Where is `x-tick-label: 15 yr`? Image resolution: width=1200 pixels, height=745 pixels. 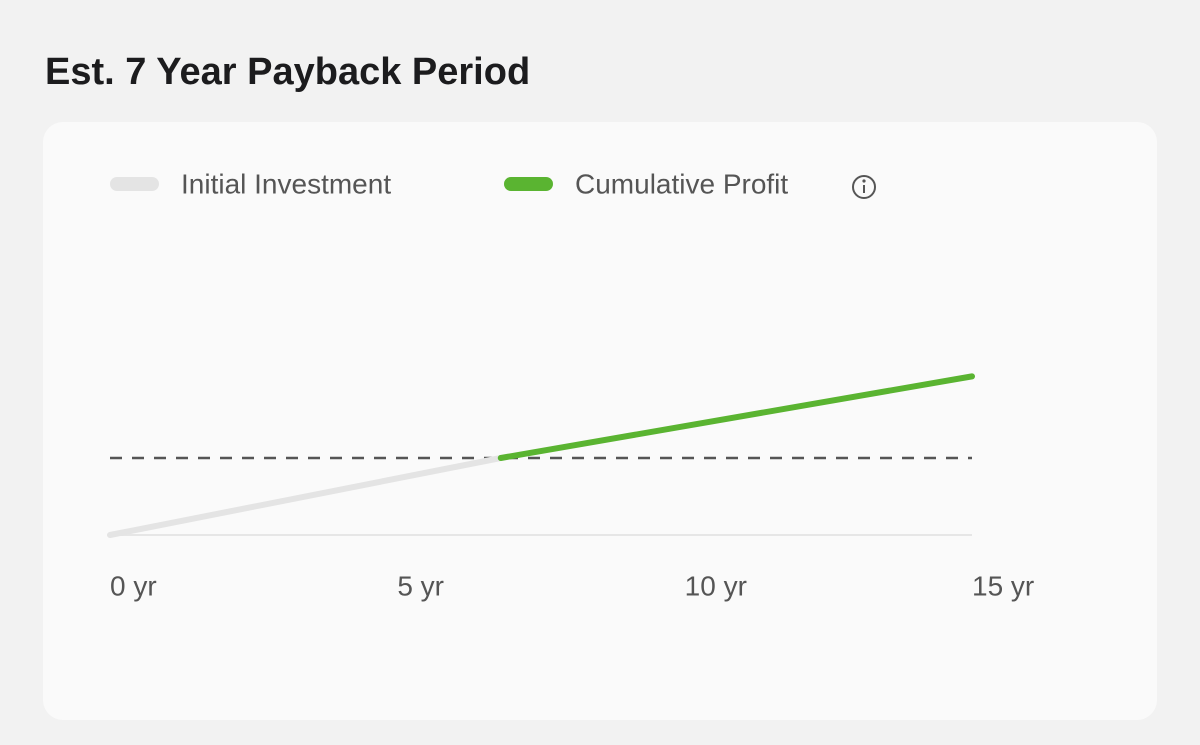
x-tick-label: 15 yr is located at coordinates (1003, 585).